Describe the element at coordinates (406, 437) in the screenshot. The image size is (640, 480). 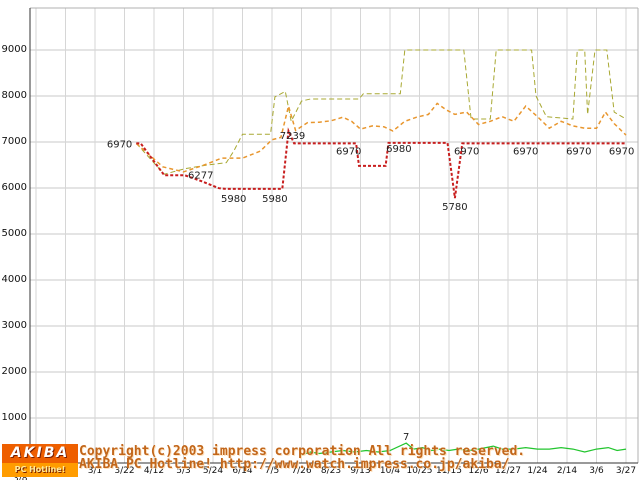
I see `value-label: 7` at that location.